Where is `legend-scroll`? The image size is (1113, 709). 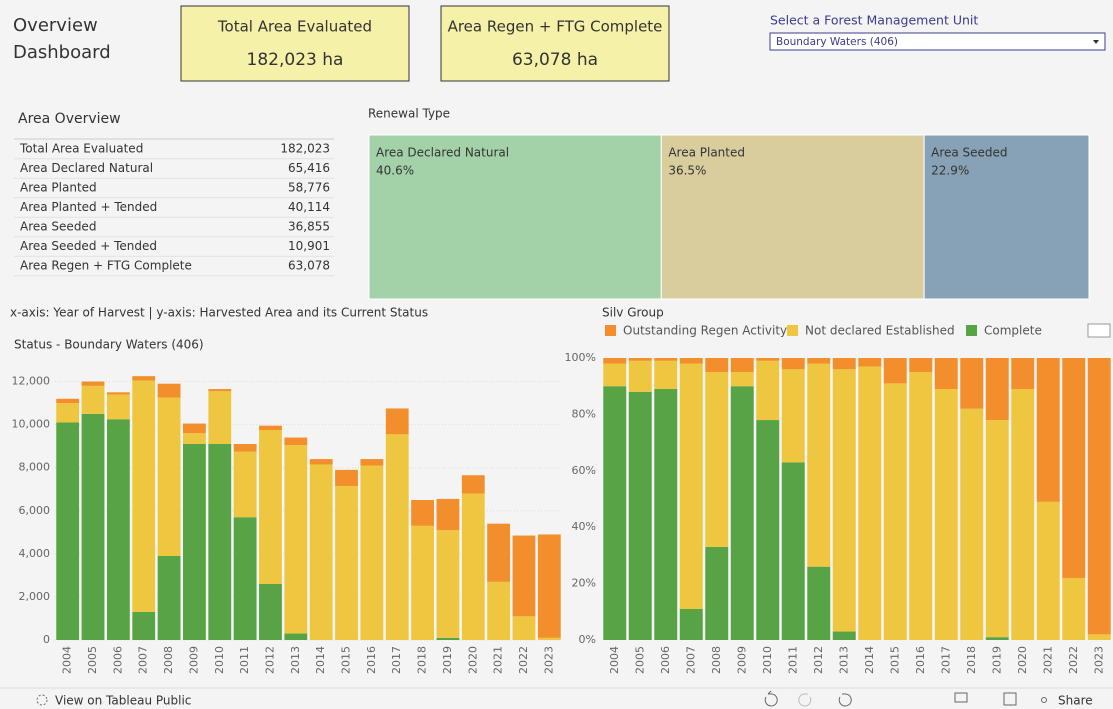
legend-scroll is located at coordinates (1099, 330).